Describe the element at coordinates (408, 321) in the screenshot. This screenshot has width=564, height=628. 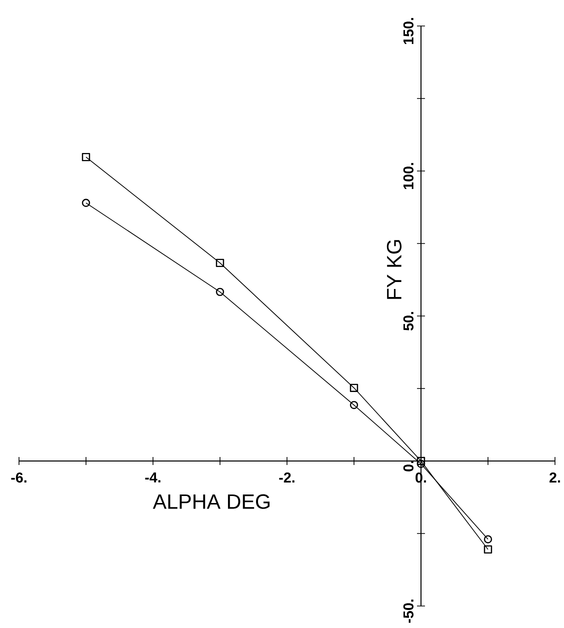
I see `y-tick-label: 50.` at that location.